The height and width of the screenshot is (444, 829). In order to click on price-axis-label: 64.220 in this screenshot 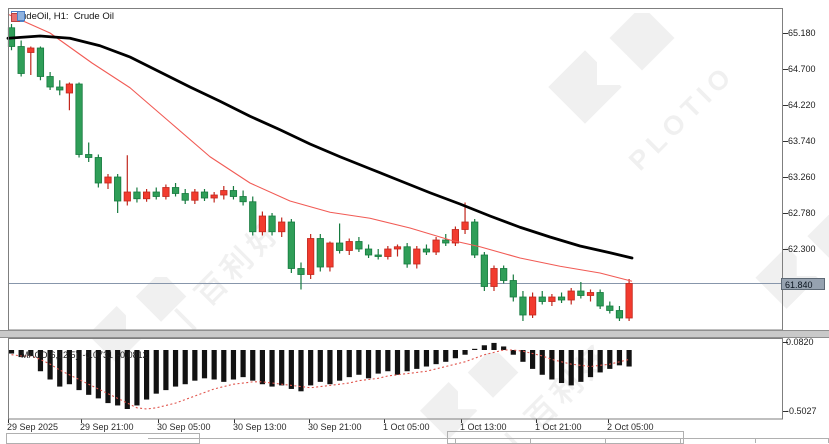, I will do `click(802, 105)`.